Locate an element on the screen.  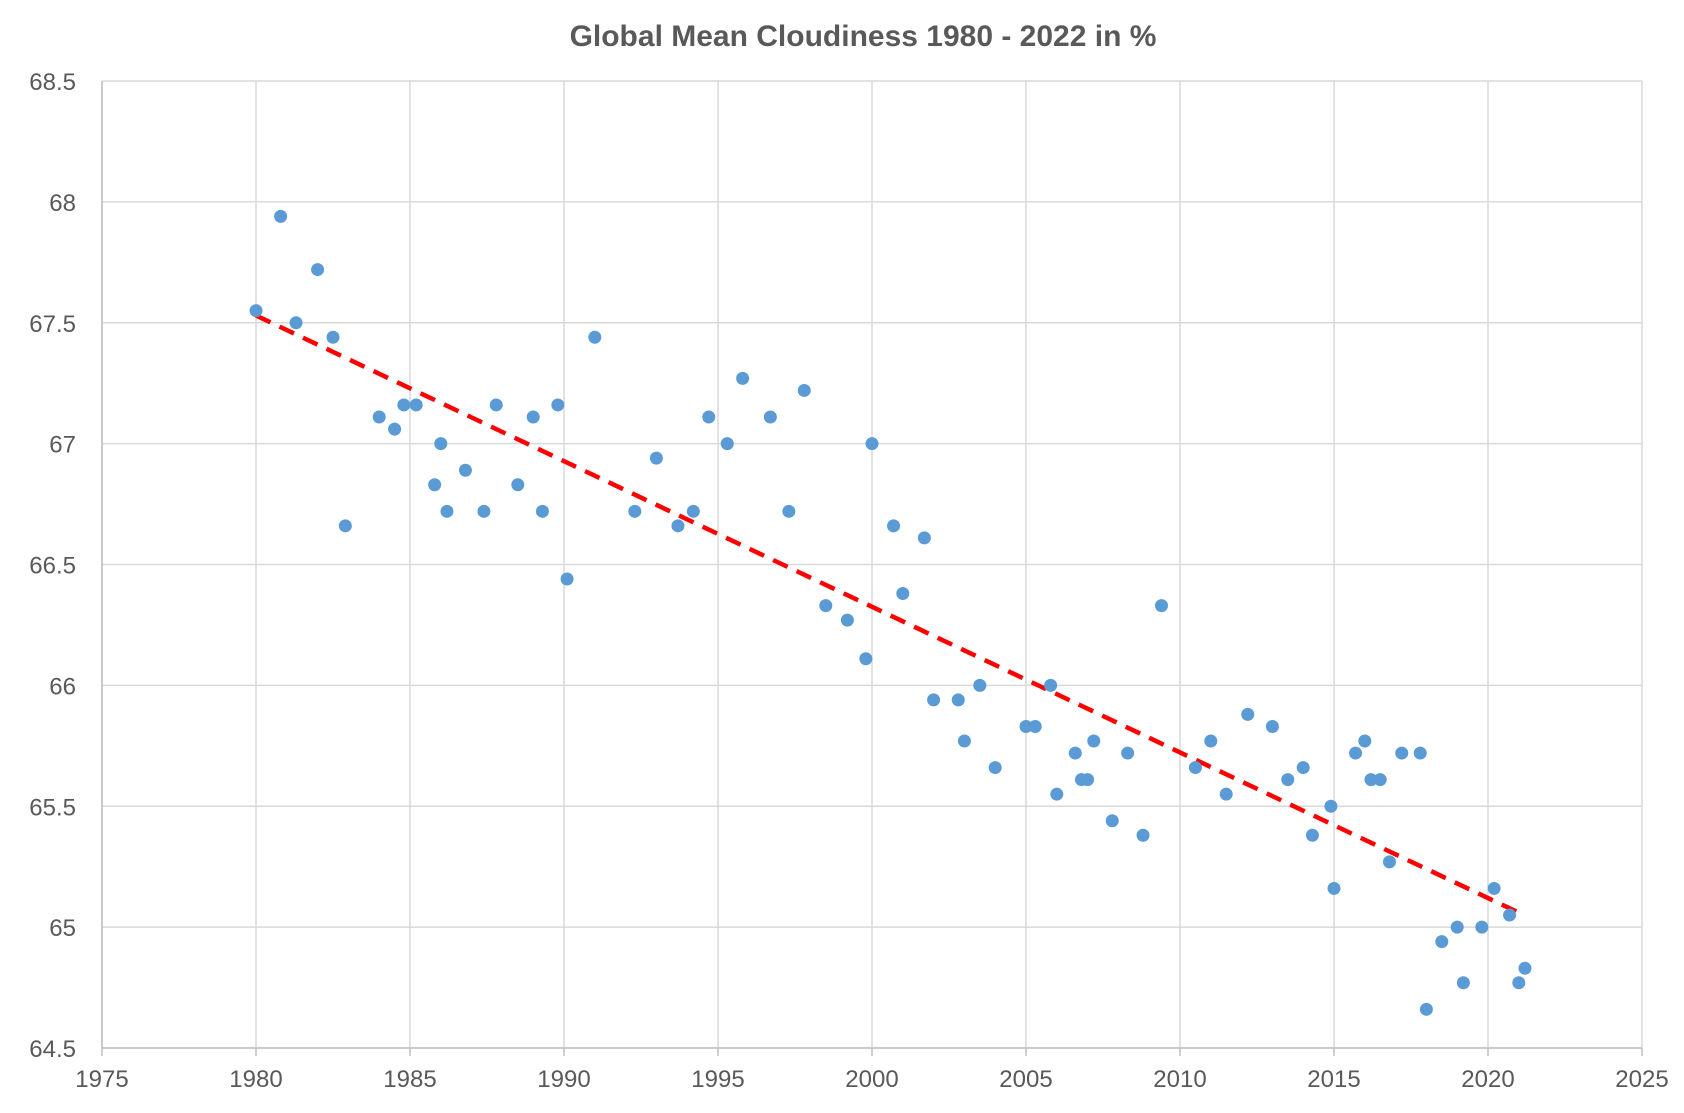
y-tick-label: 67.5 is located at coordinates (52, 324).